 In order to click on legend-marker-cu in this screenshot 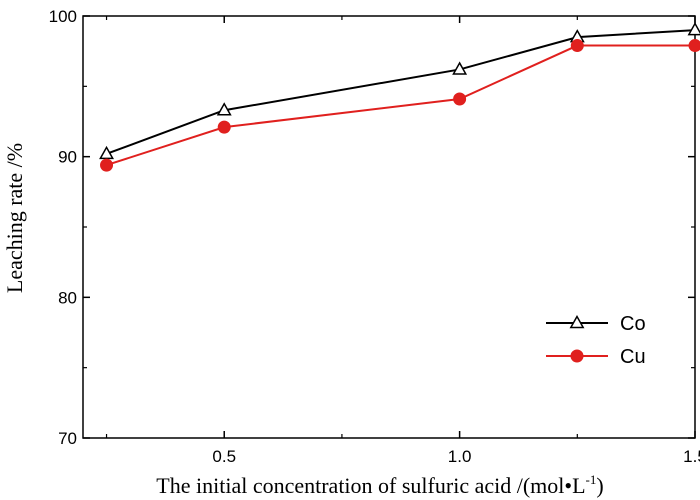, I will do `click(577, 356)`.